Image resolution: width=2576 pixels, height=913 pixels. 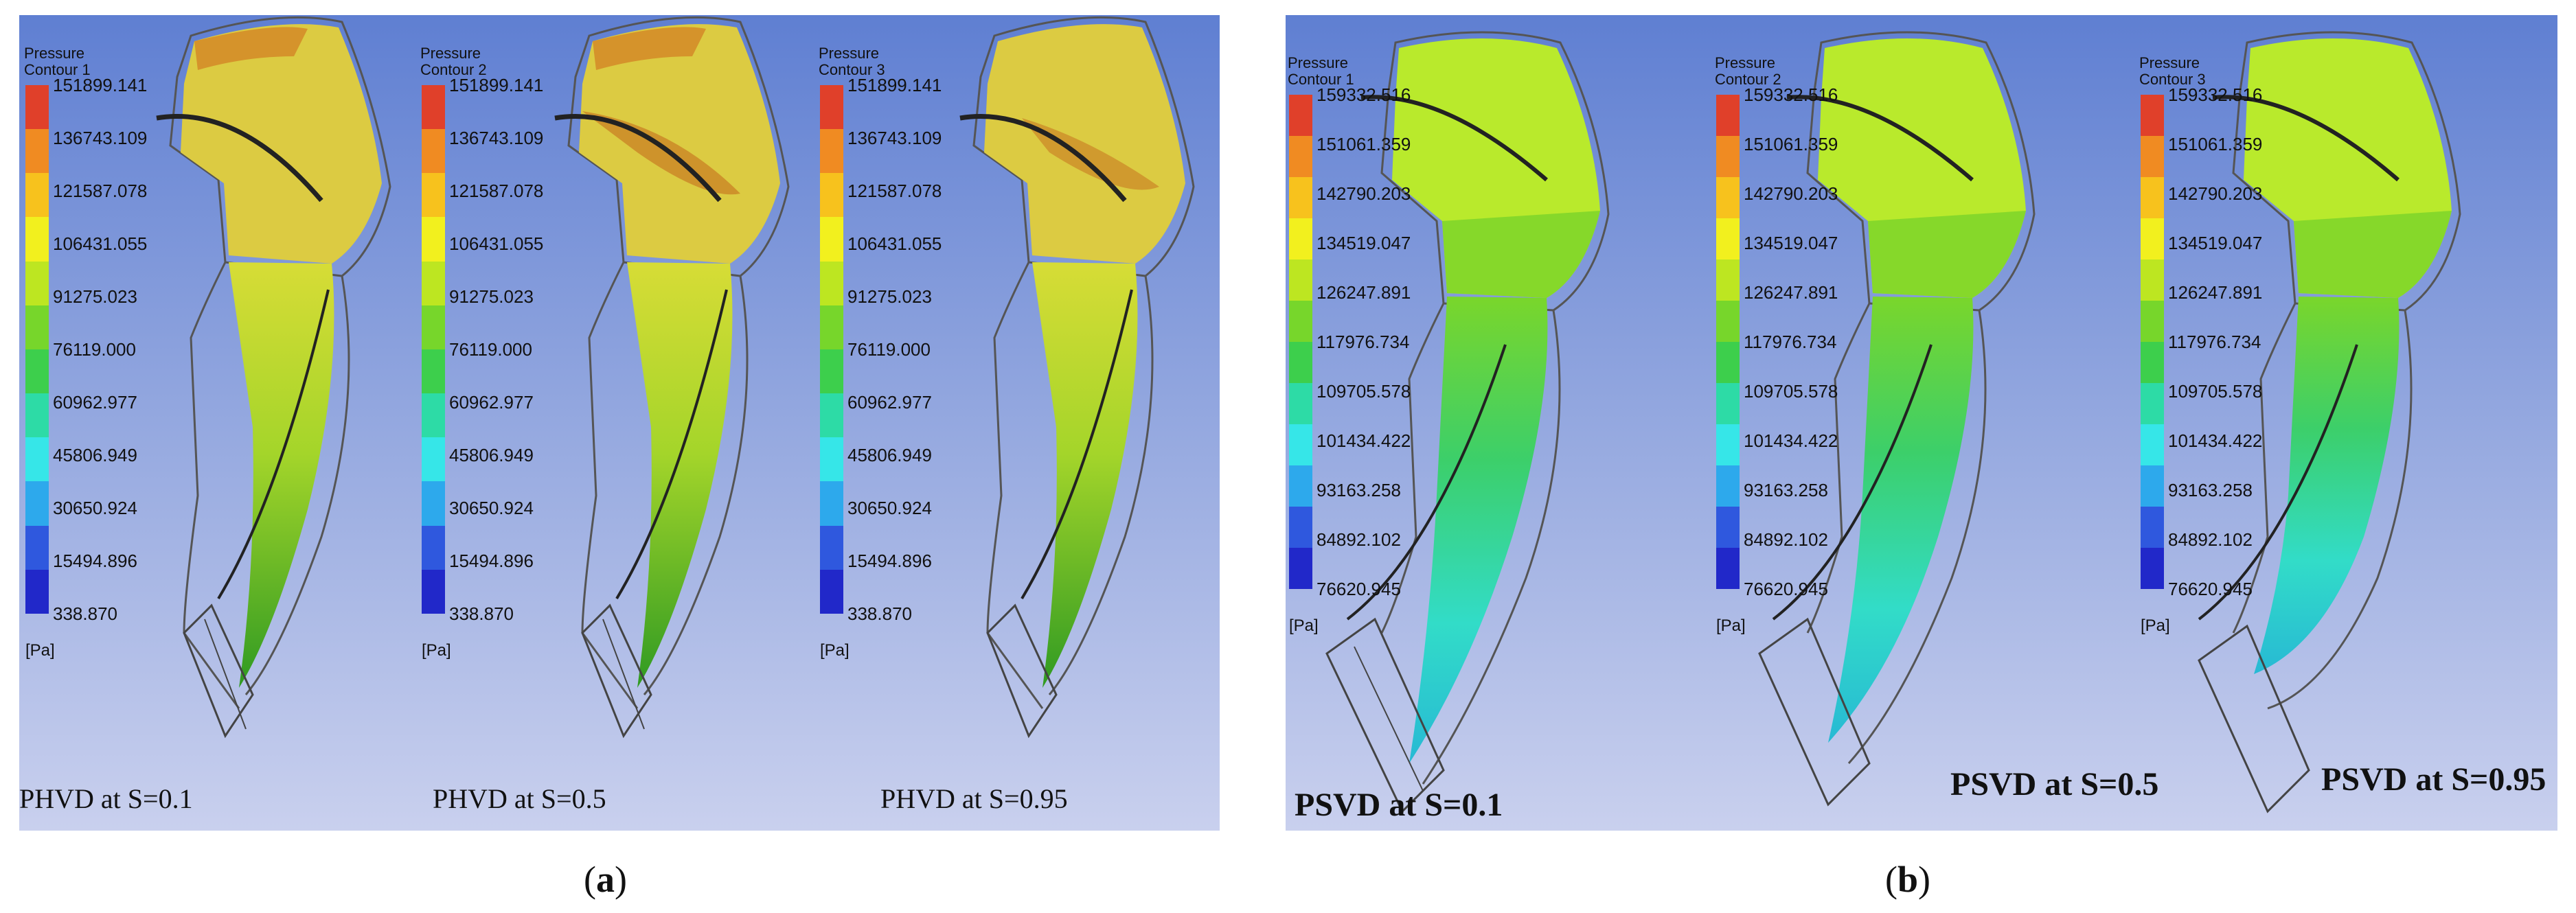 I want to click on colorbar-level-label: 126247.891, so click(x=1364, y=292).